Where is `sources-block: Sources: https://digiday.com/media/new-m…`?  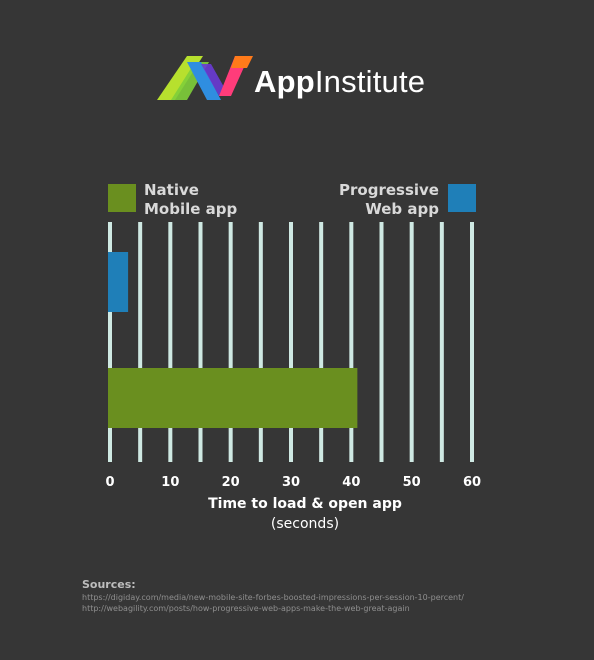 sources-block: Sources: https://digiday.com/media/new-m… is located at coordinates (332, 596).